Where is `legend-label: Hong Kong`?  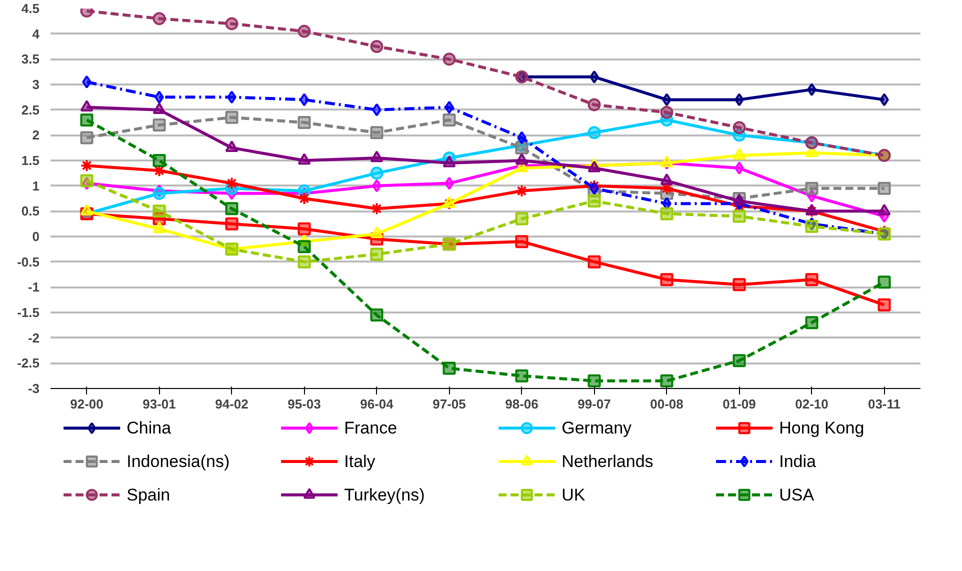
legend-label: Hong Kong is located at coordinates (821, 428).